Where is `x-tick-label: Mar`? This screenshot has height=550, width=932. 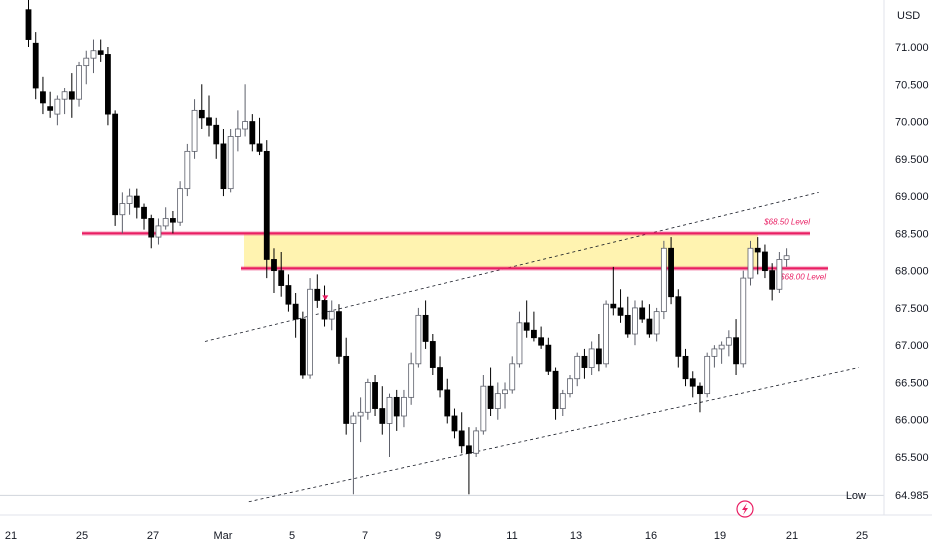 x-tick-label: Mar is located at coordinates (223, 536).